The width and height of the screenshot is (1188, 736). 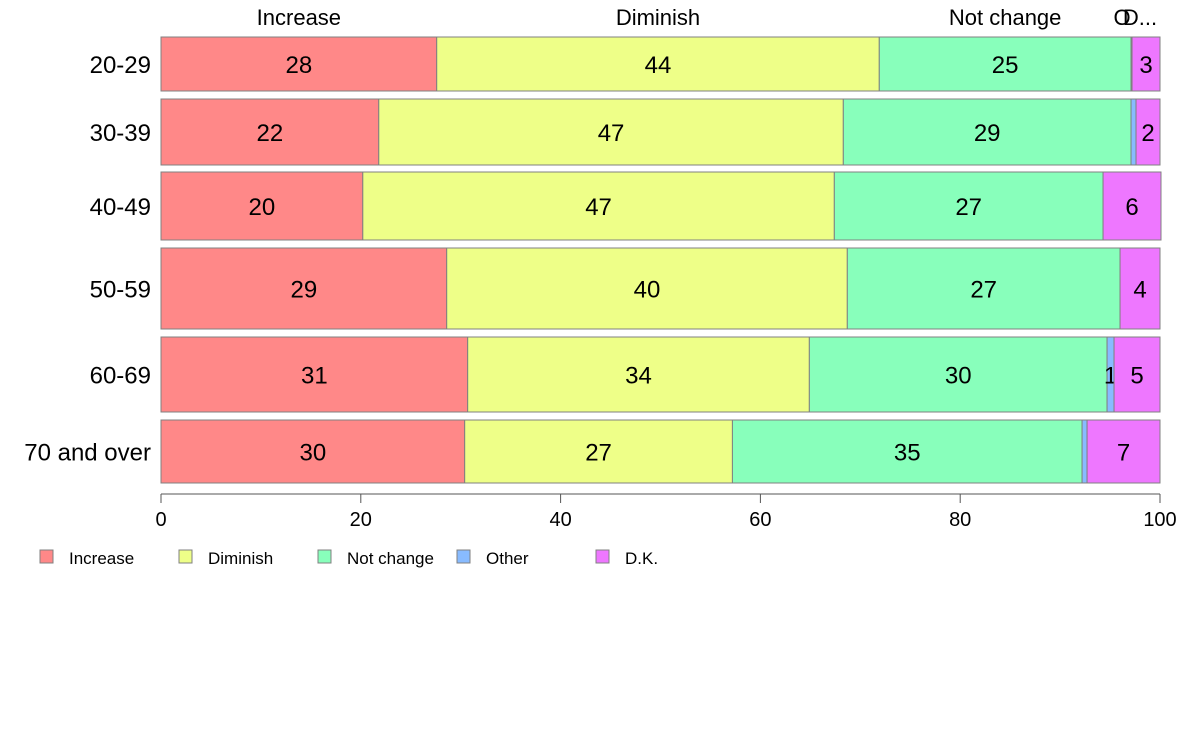 I want to click on data-label: 4, so click(x=1139, y=290).